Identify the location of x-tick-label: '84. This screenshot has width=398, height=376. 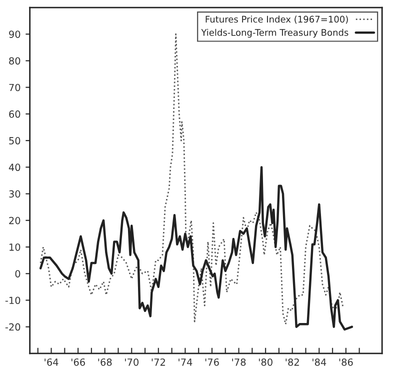
(319, 362).